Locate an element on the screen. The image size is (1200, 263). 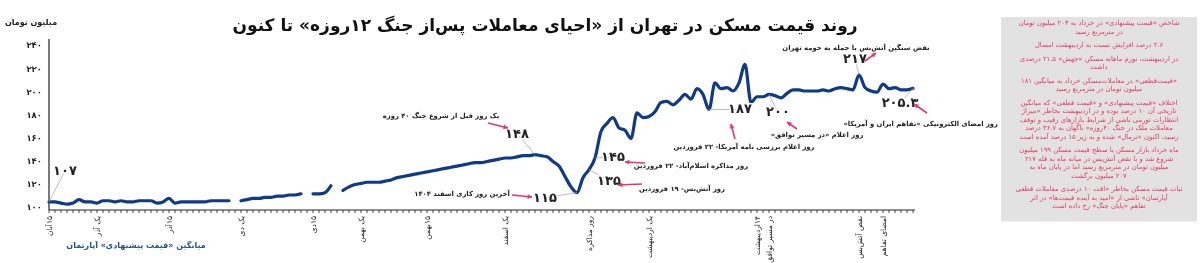
y-tick-label: ۲۴۰ is located at coordinates (34, 45).